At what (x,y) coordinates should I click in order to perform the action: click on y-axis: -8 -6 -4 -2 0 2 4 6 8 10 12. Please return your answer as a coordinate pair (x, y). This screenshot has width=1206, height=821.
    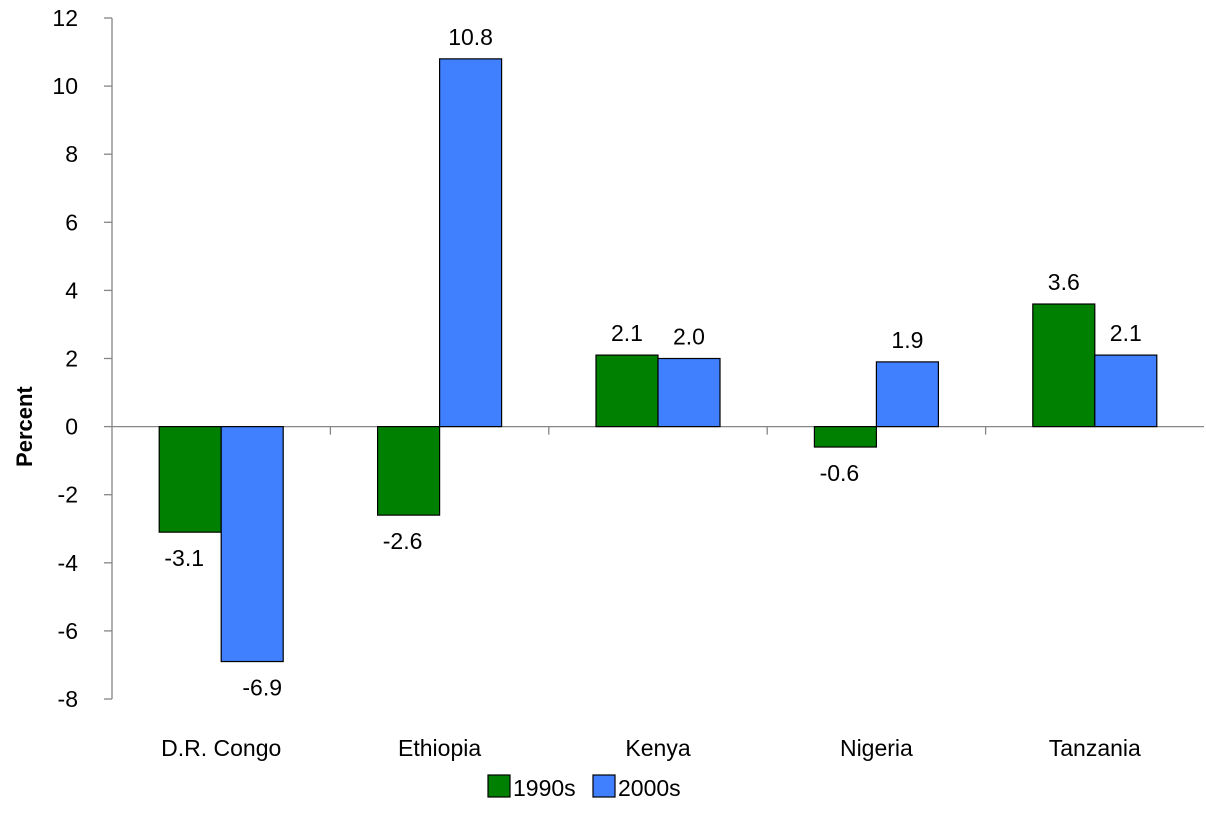
    Looking at the image, I should click on (82, 358).